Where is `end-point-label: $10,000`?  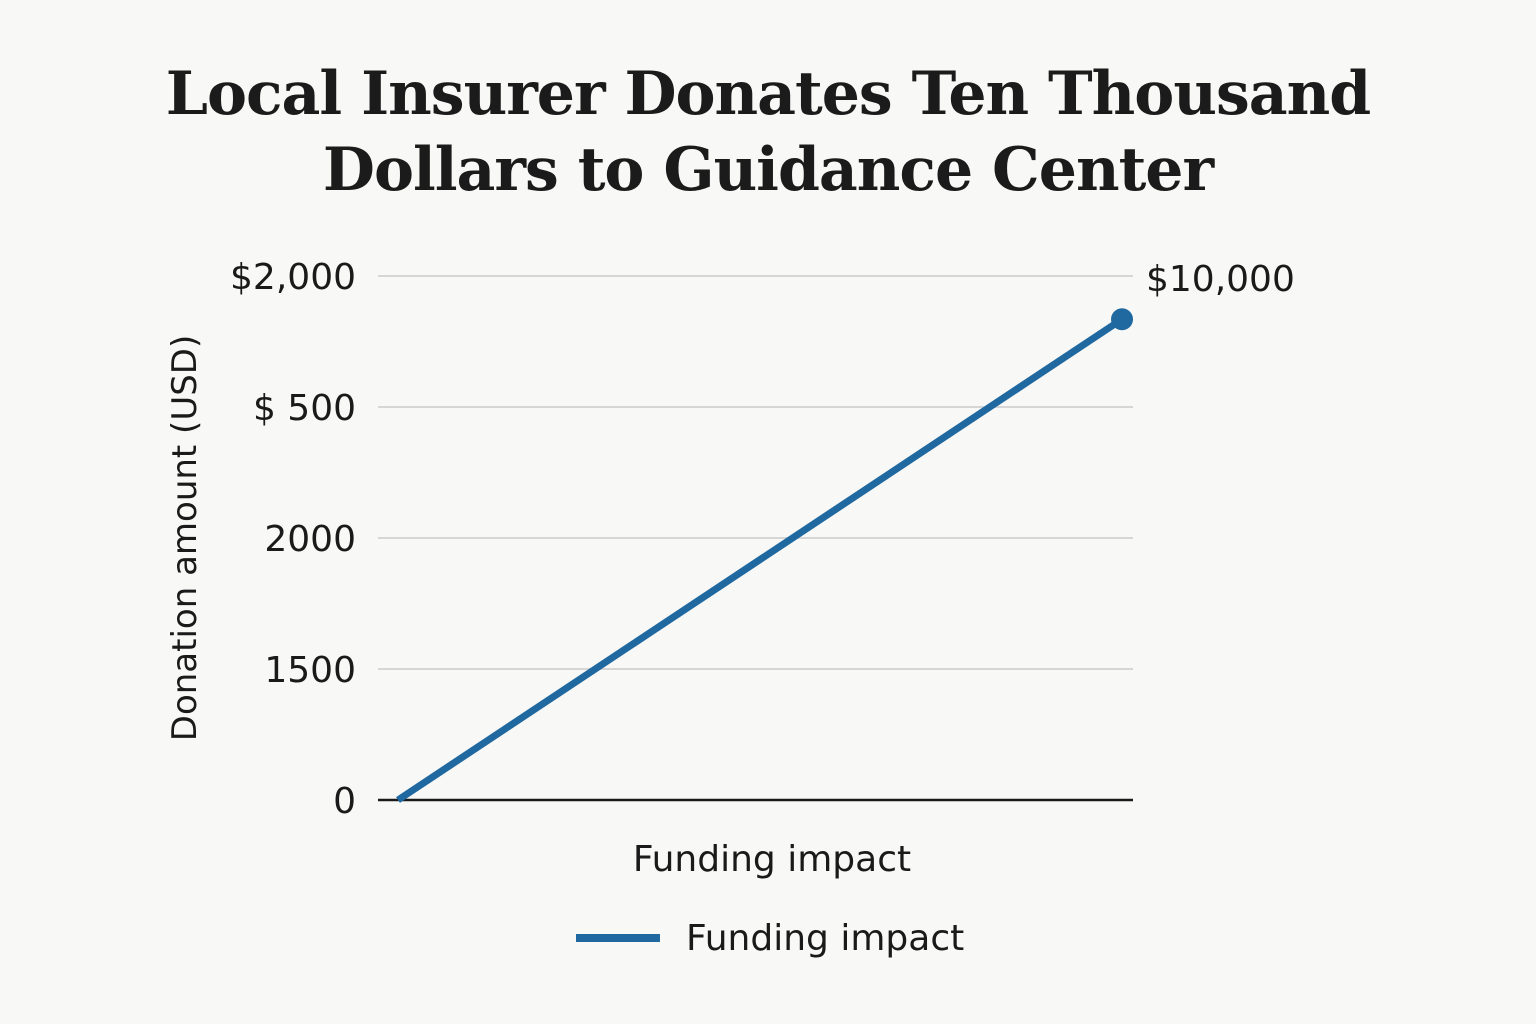 end-point-label: $10,000 is located at coordinates (1220, 279).